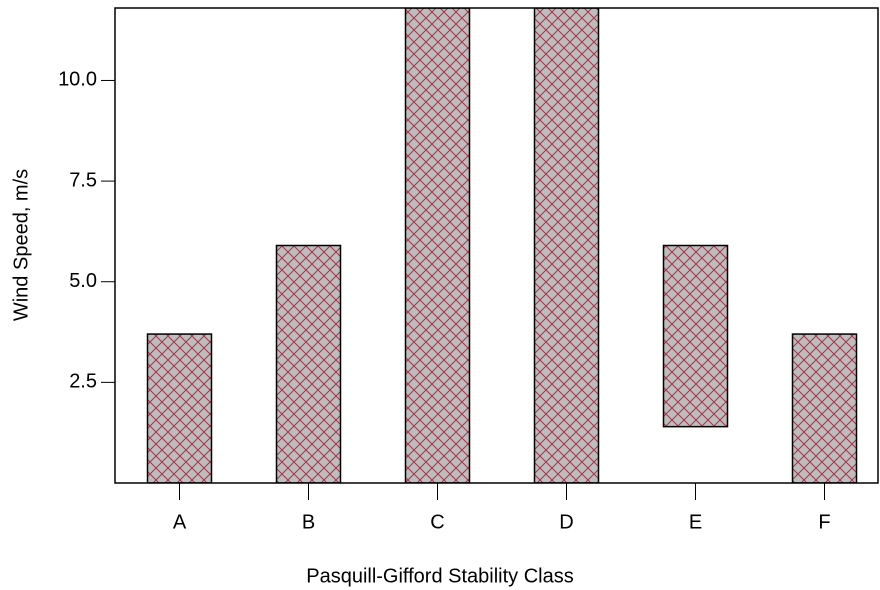 This screenshot has height=590, width=880. I want to click on x-axis-label: Pasquill-Gifford Stability Class, so click(440, 576).